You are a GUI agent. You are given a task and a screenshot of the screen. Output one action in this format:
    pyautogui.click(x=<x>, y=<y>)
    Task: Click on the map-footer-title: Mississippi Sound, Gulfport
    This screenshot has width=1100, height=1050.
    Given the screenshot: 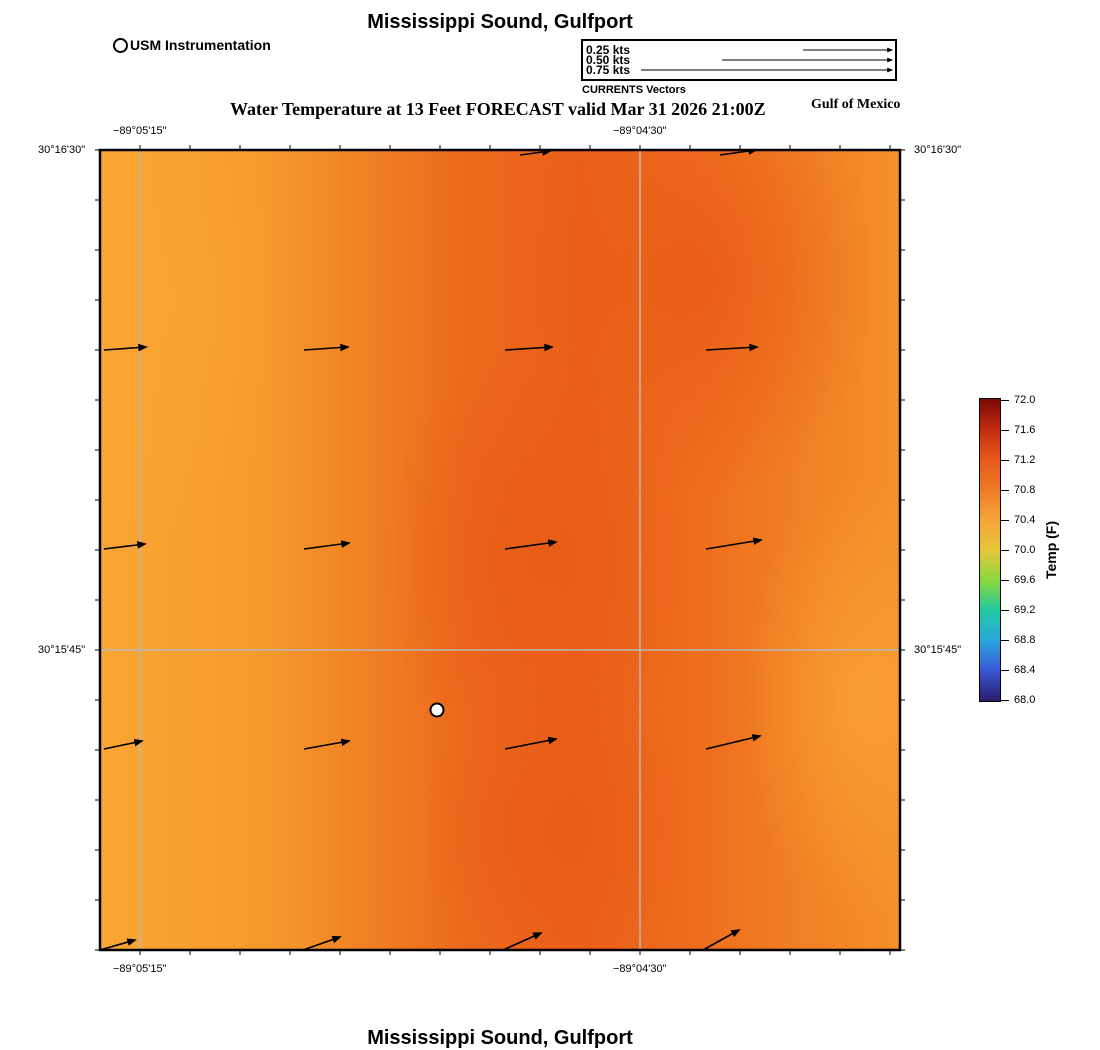 What is the action you would take?
    pyautogui.click(x=500, y=1038)
    